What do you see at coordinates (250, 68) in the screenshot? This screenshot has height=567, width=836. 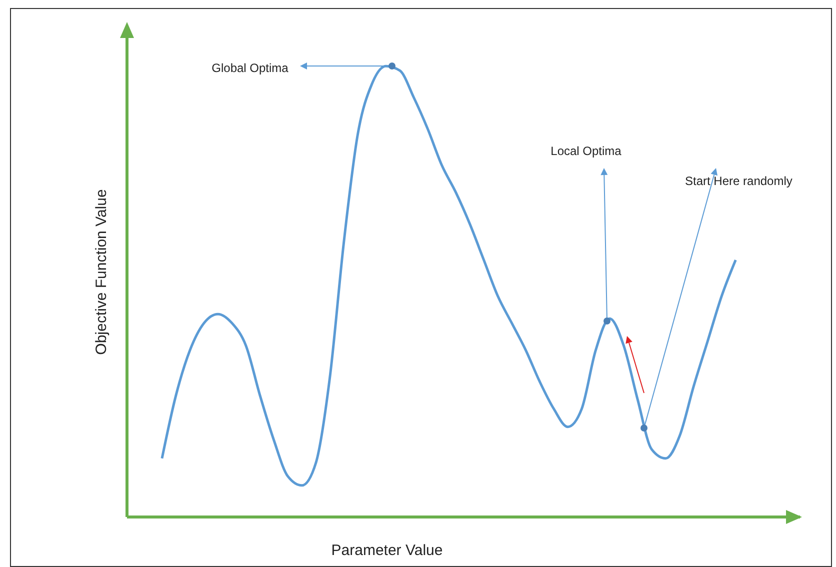 I see `annotation: Global Optima` at bounding box center [250, 68].